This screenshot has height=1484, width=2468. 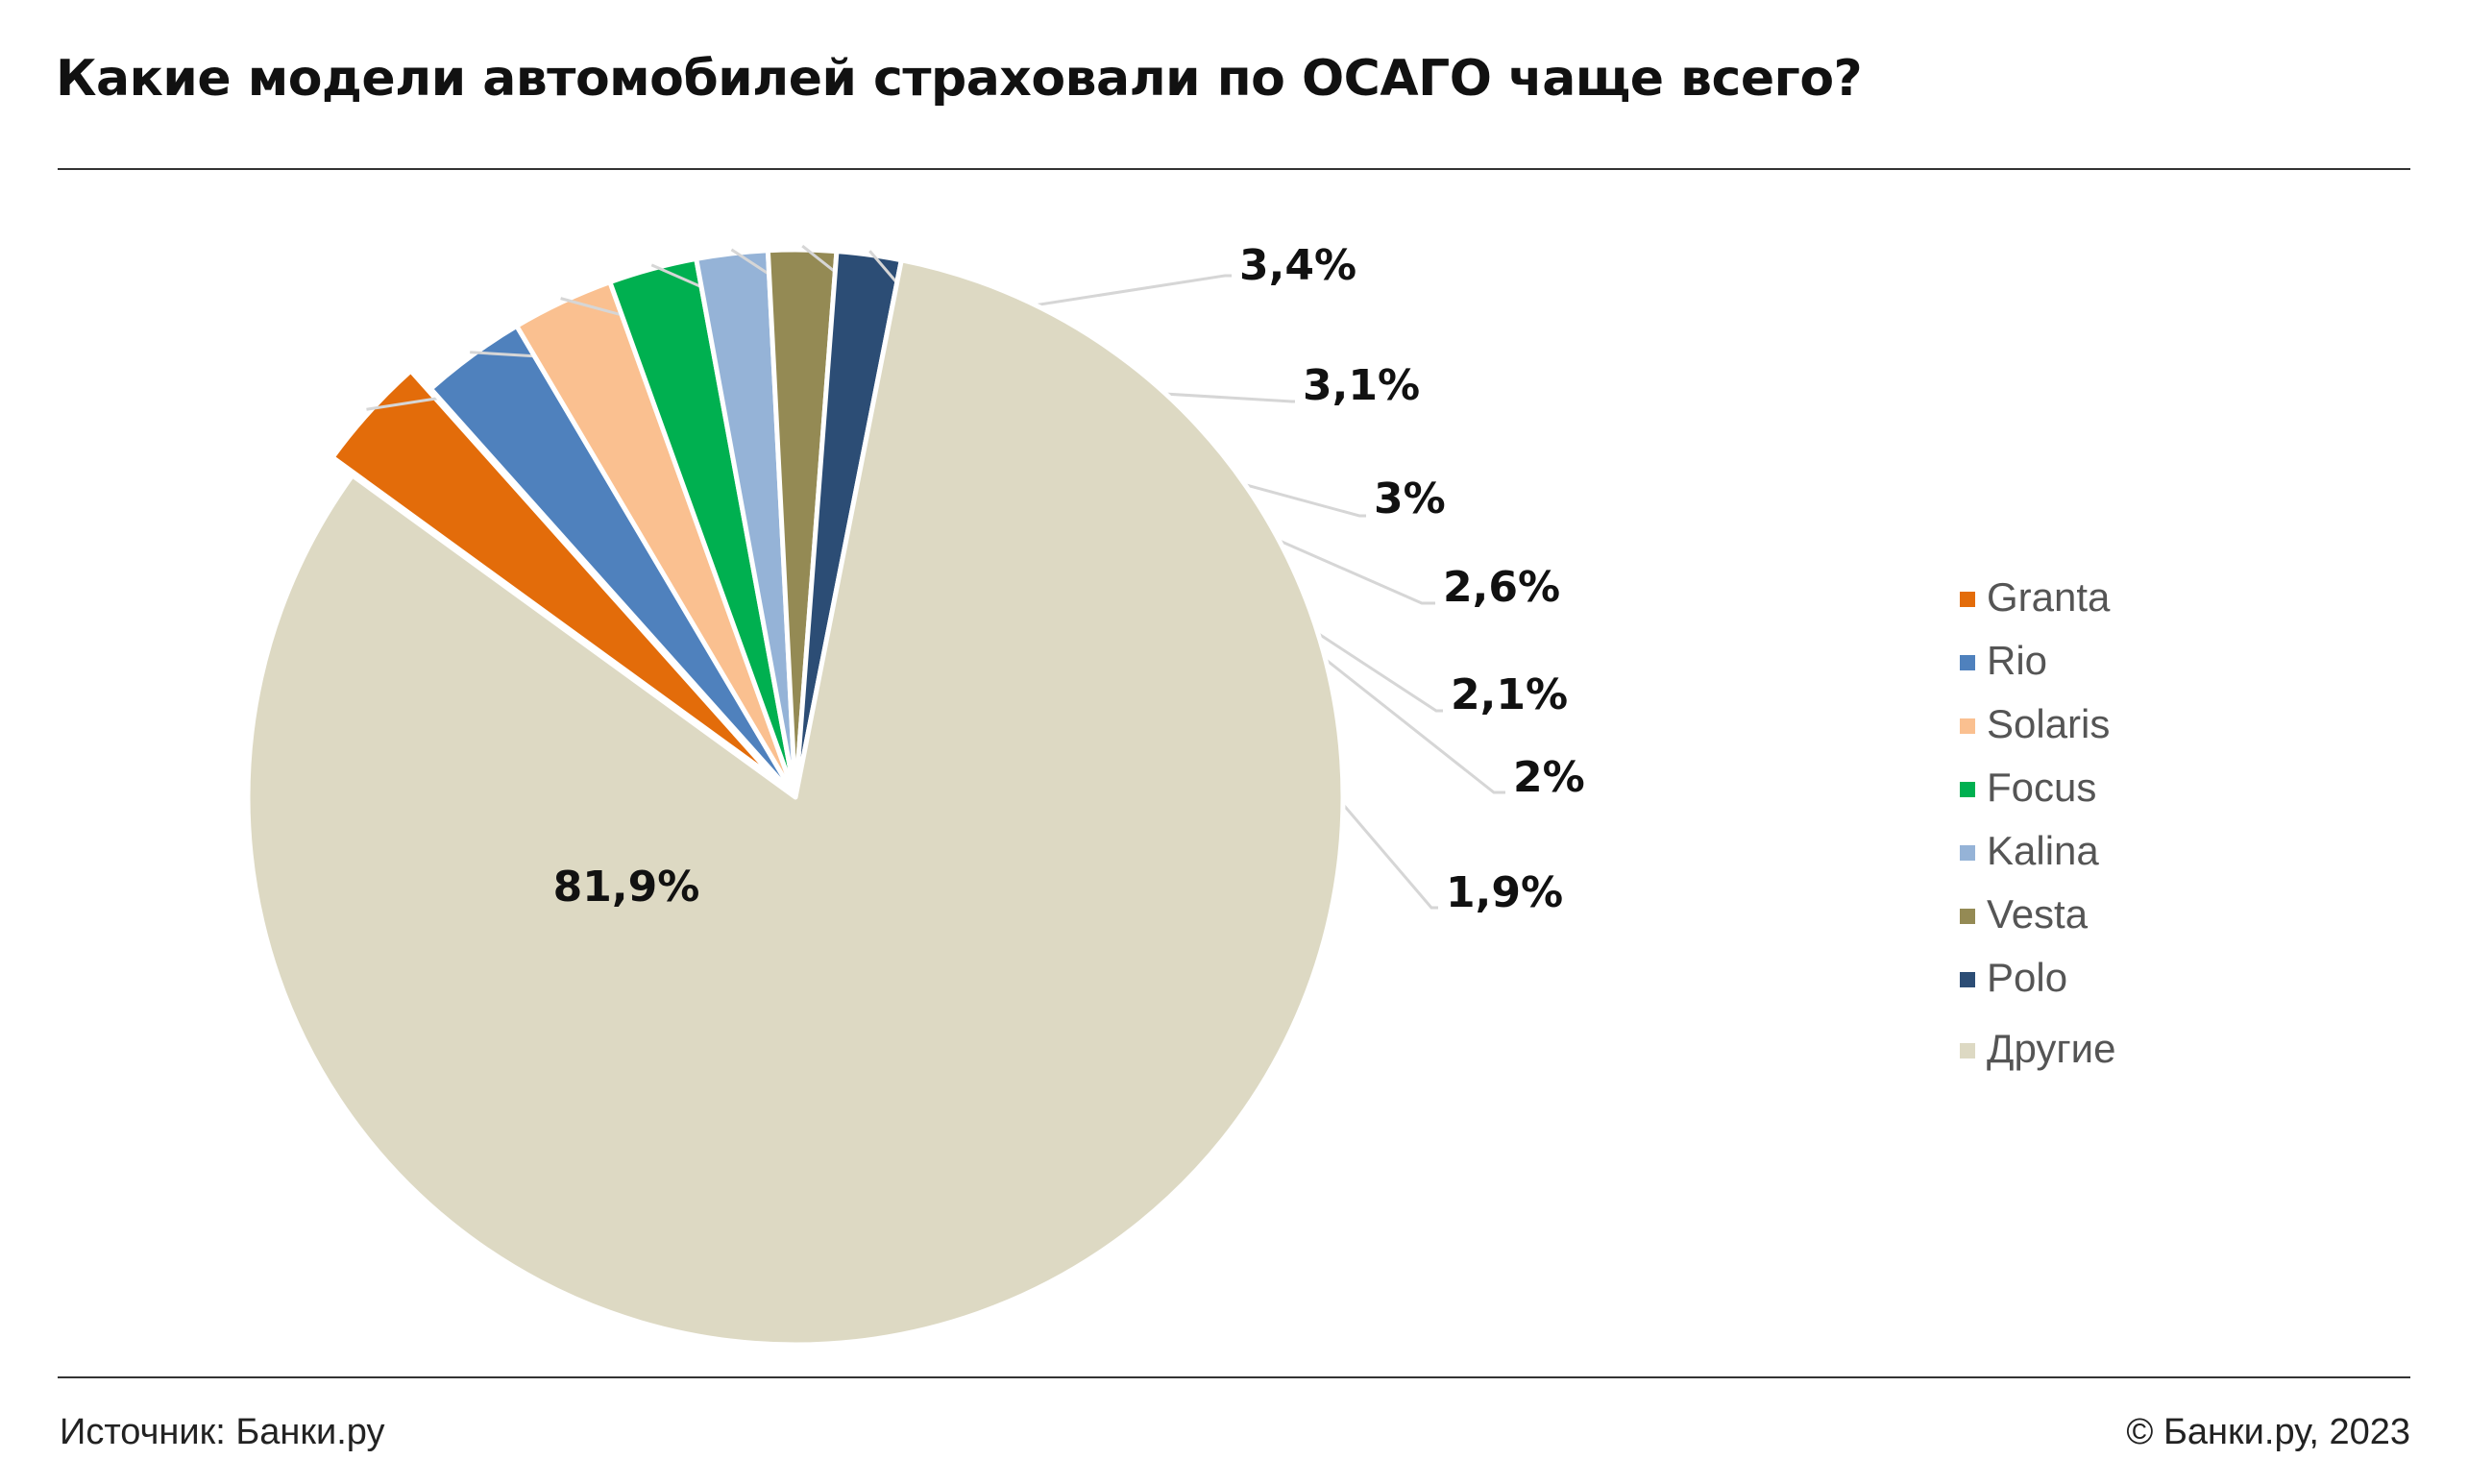 What do you see at coordinates (2043, 850) in the screenshot?
I see `legend-label: Kalina` at bounding box center [2043, 850].